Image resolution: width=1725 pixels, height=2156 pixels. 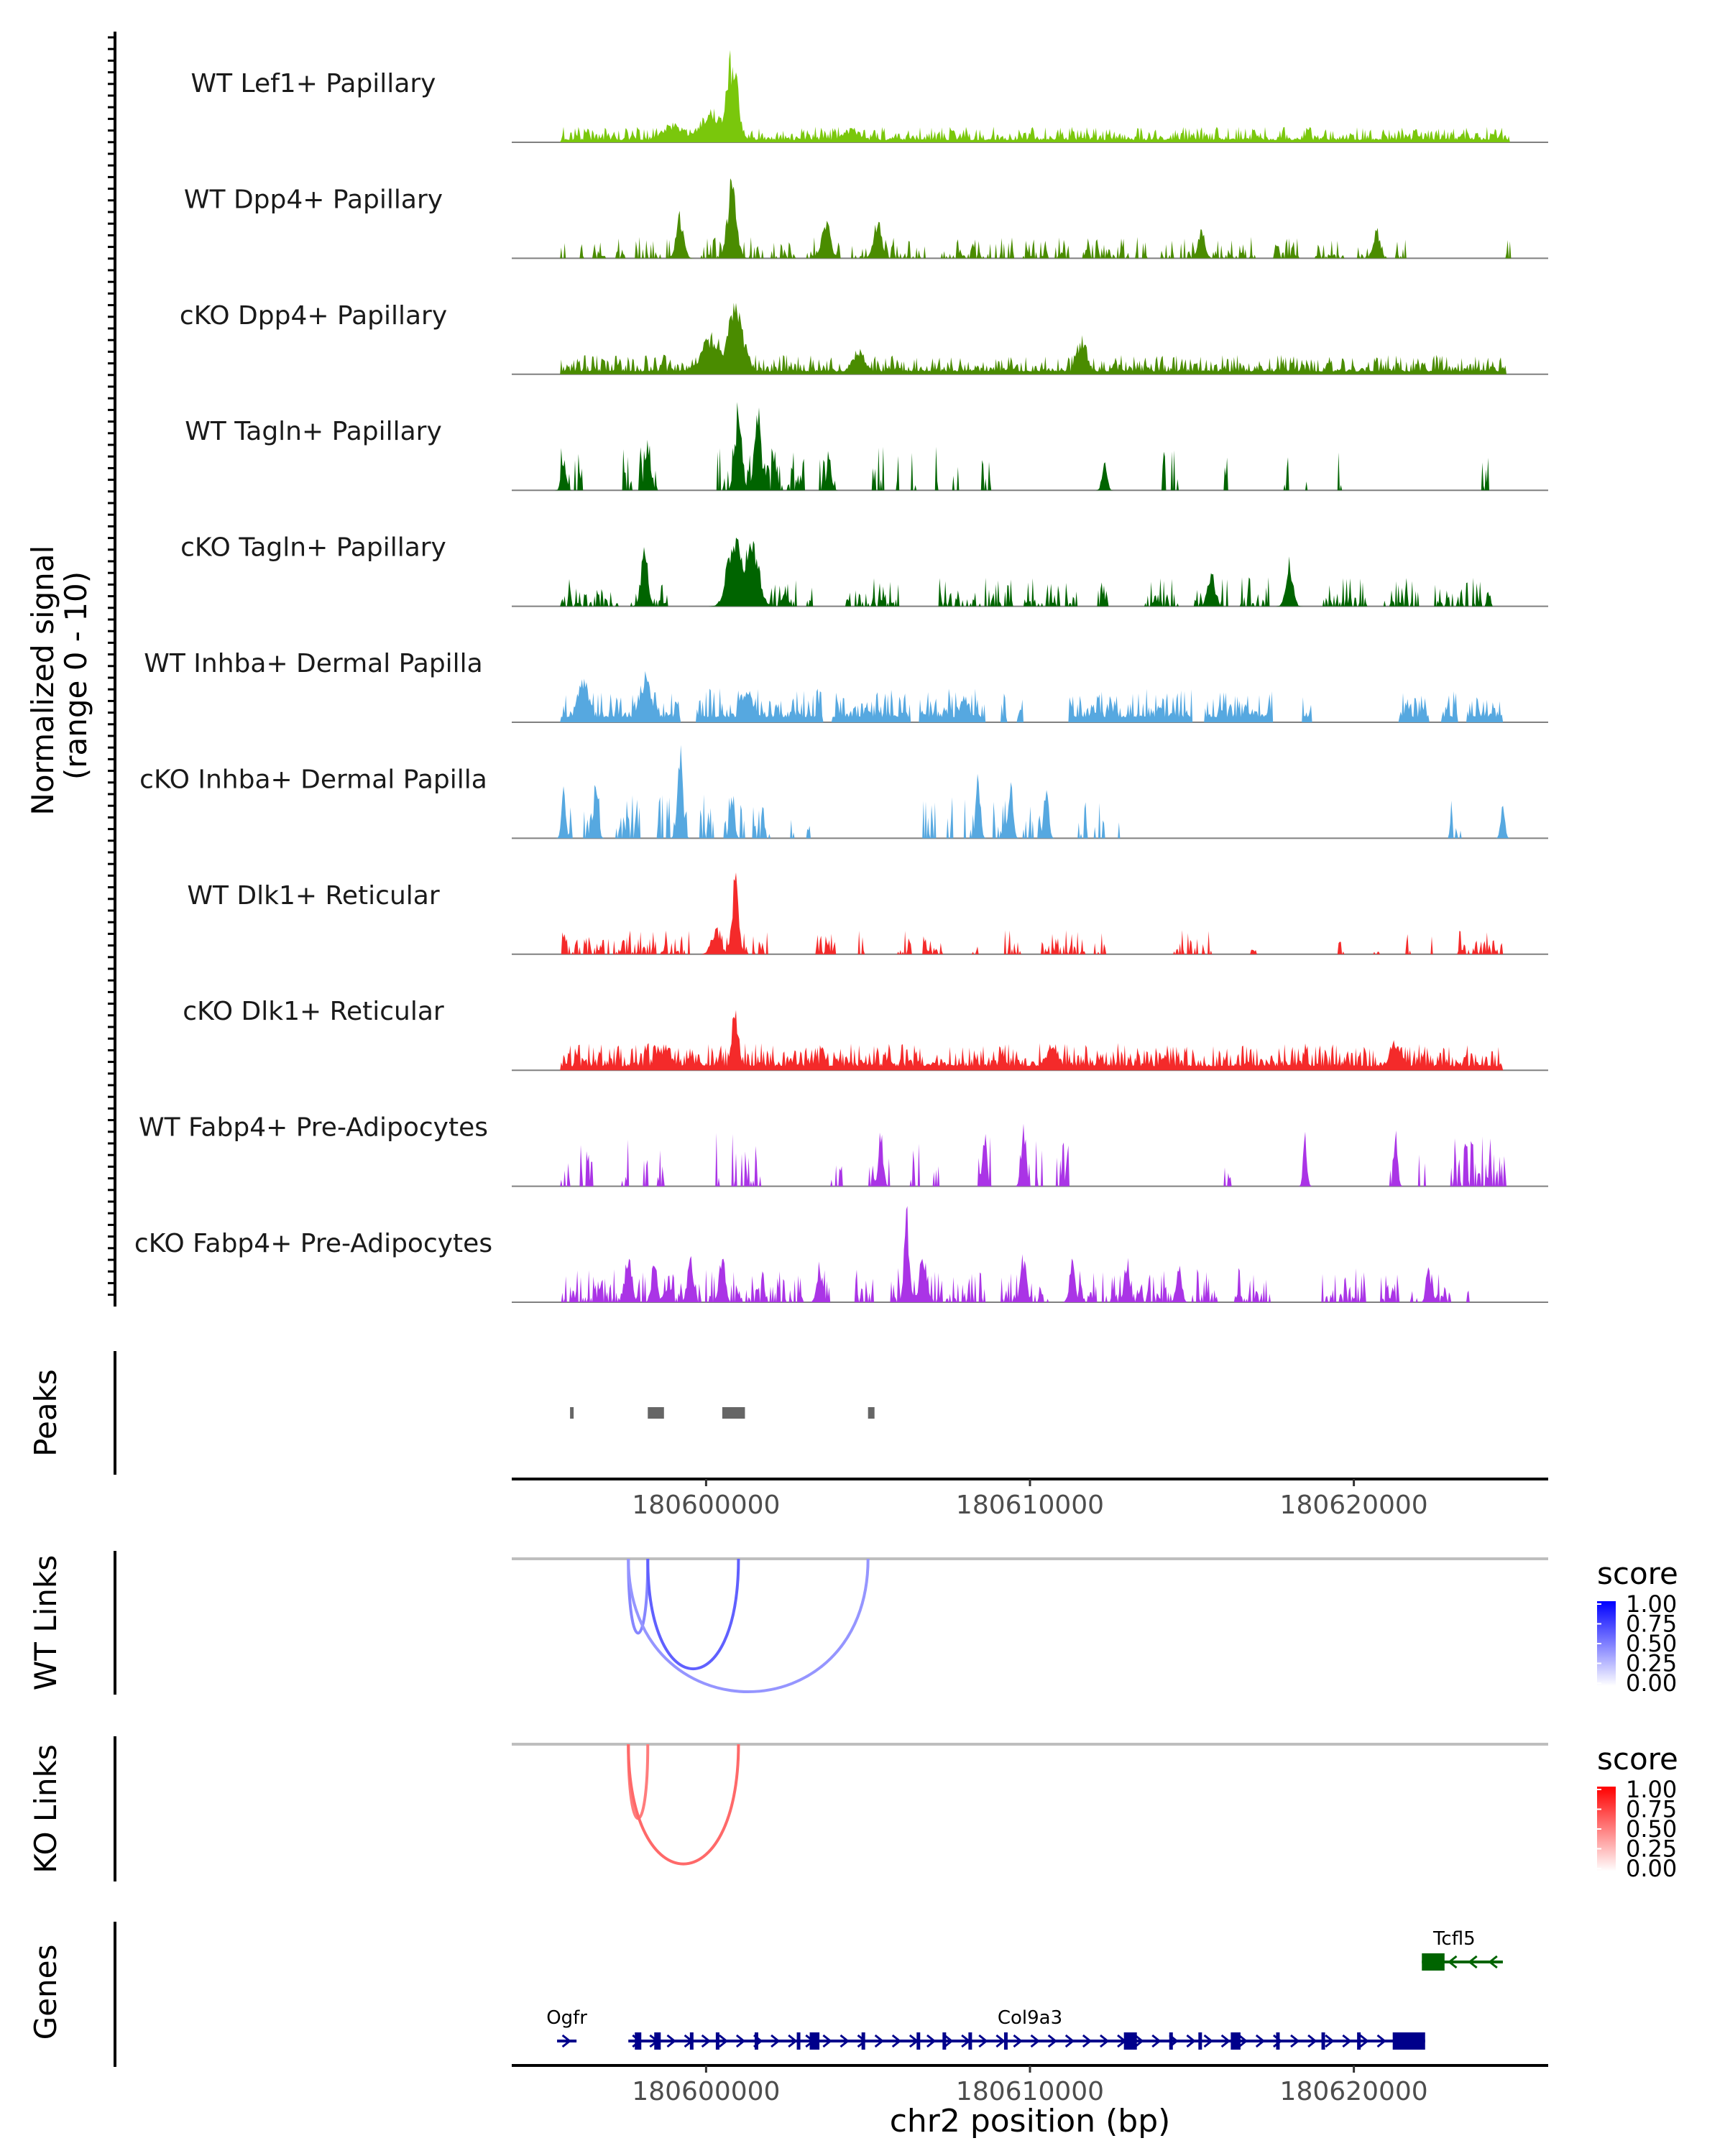 What do you see at coordinates (1030, 2121) in the screenshot?
I see `x-axis-title: chr2 position (bp)` at bounding box center [1030, 2121].